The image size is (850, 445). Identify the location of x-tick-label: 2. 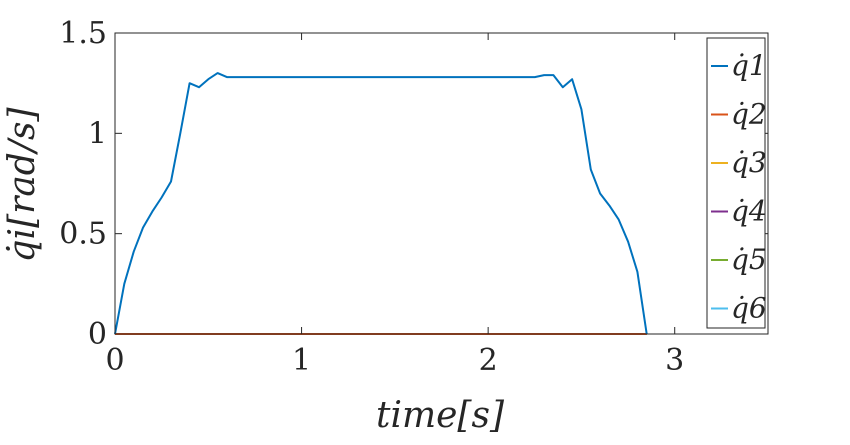
(488, 360).